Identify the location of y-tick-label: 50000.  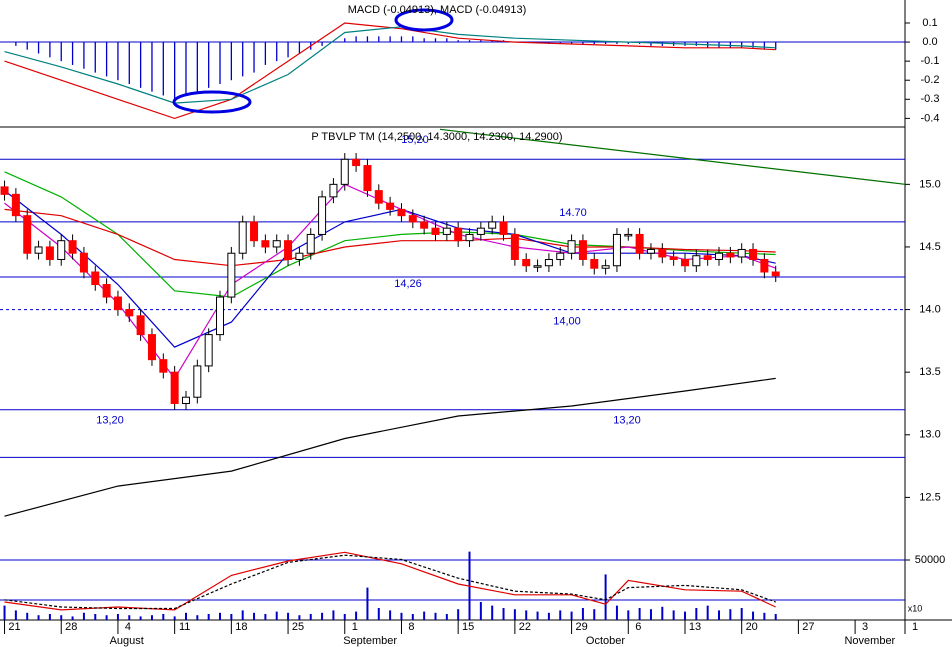
(930, 560).